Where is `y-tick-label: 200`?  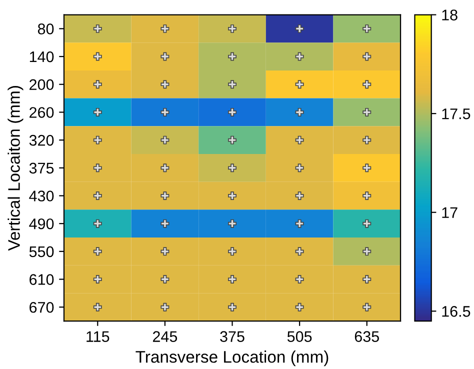 y-tick-label: 200 is located at coordinates (42, 84).